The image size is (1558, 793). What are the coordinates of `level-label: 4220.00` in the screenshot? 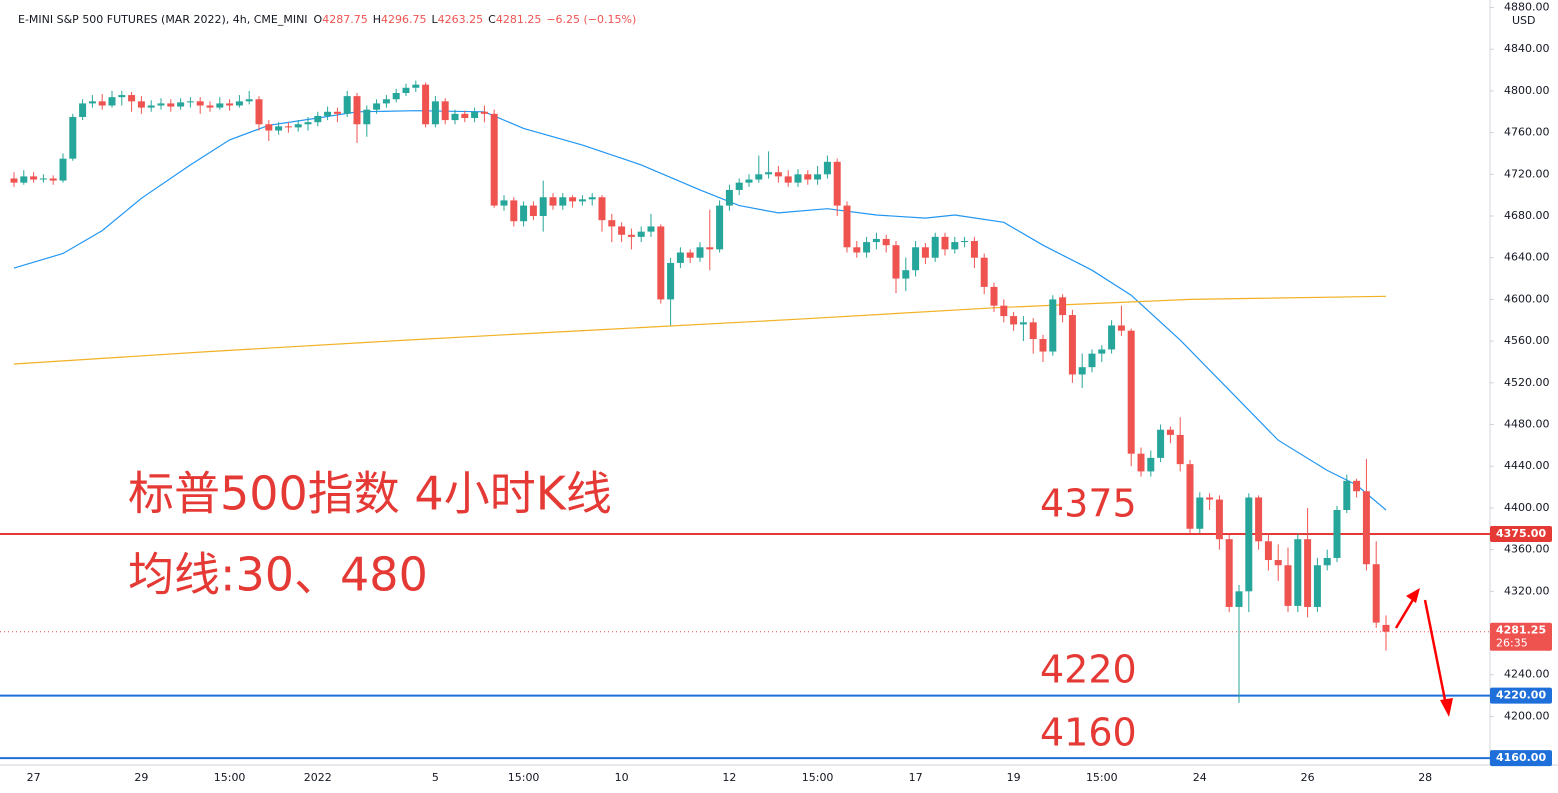 It's located at (1521, 695).